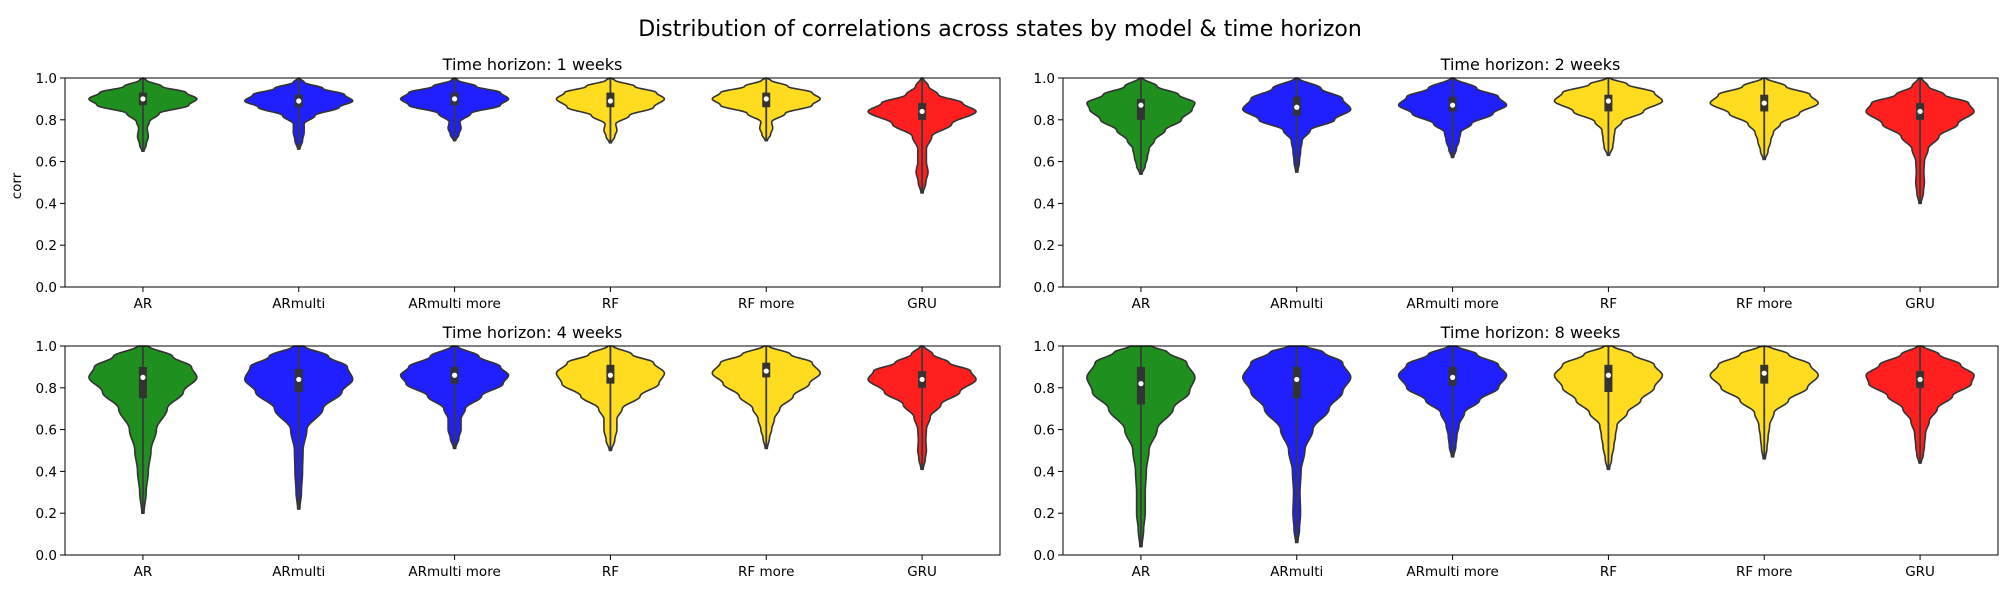 The width and height of the screenshot is (2000, 600). Describe the element at coordinates (532, 332) in the screenshot. I see `panel-title: Time horizon: 4 weeks` at that location.